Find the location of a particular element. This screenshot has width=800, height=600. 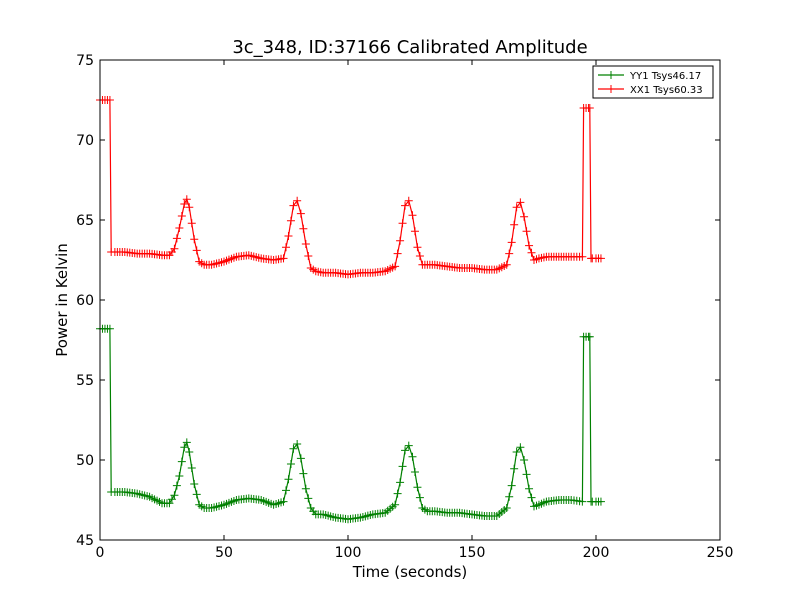

x-tick-label: 200 is located at coordinates (596, 553).